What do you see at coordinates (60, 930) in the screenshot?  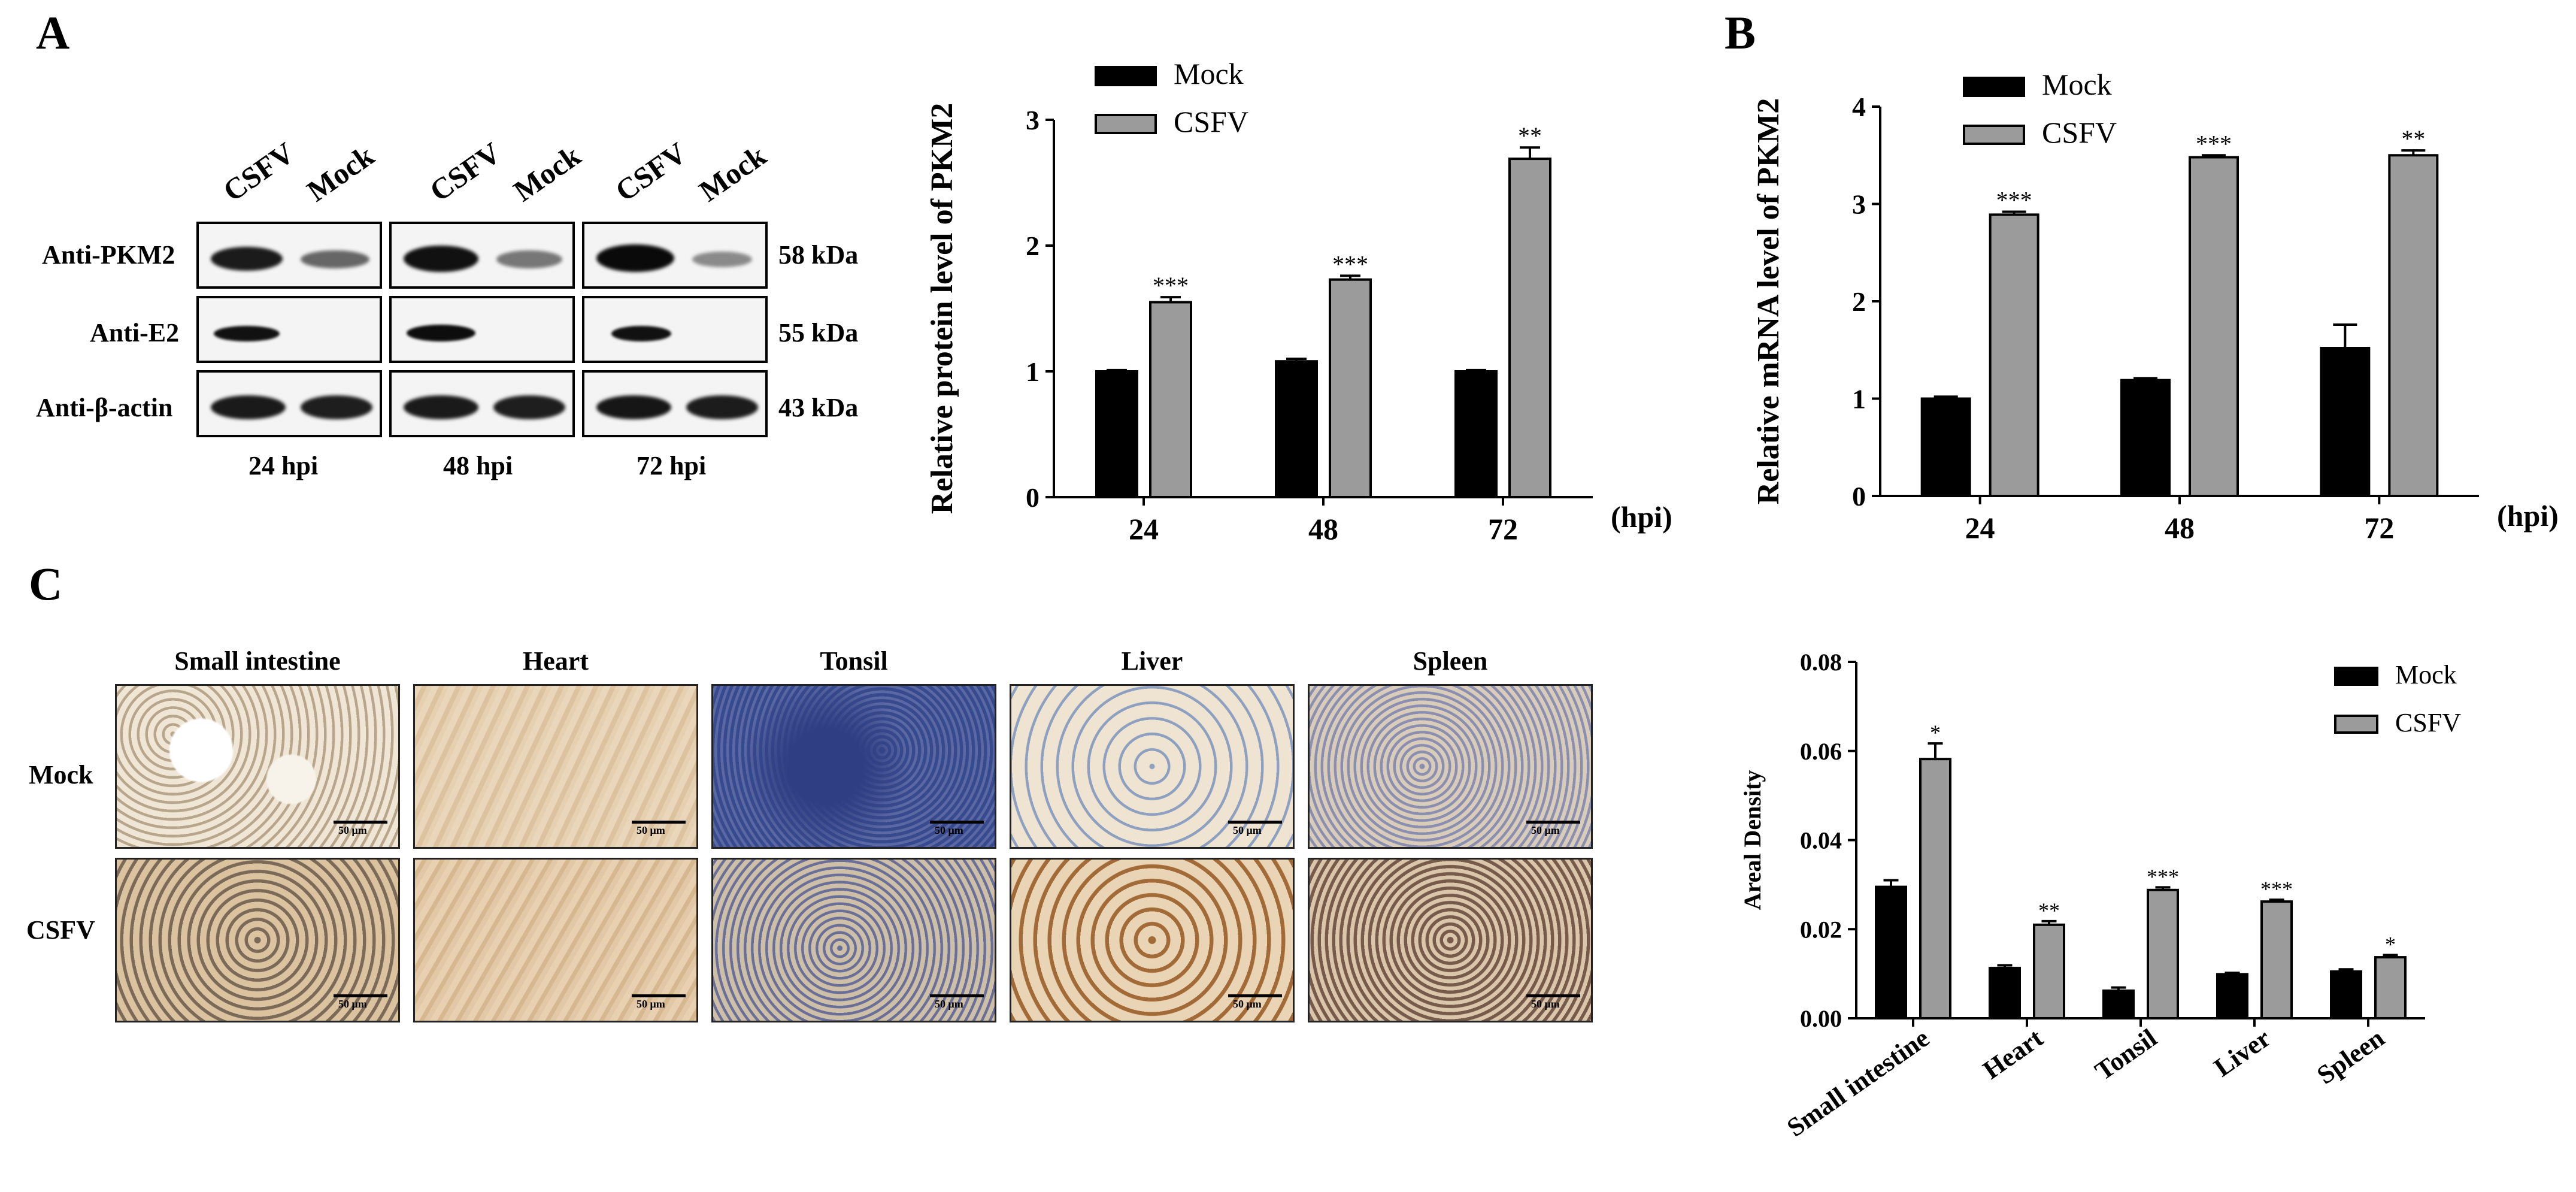 I see `ihc-row-label: CSFV` at bounding box center [60, 930].